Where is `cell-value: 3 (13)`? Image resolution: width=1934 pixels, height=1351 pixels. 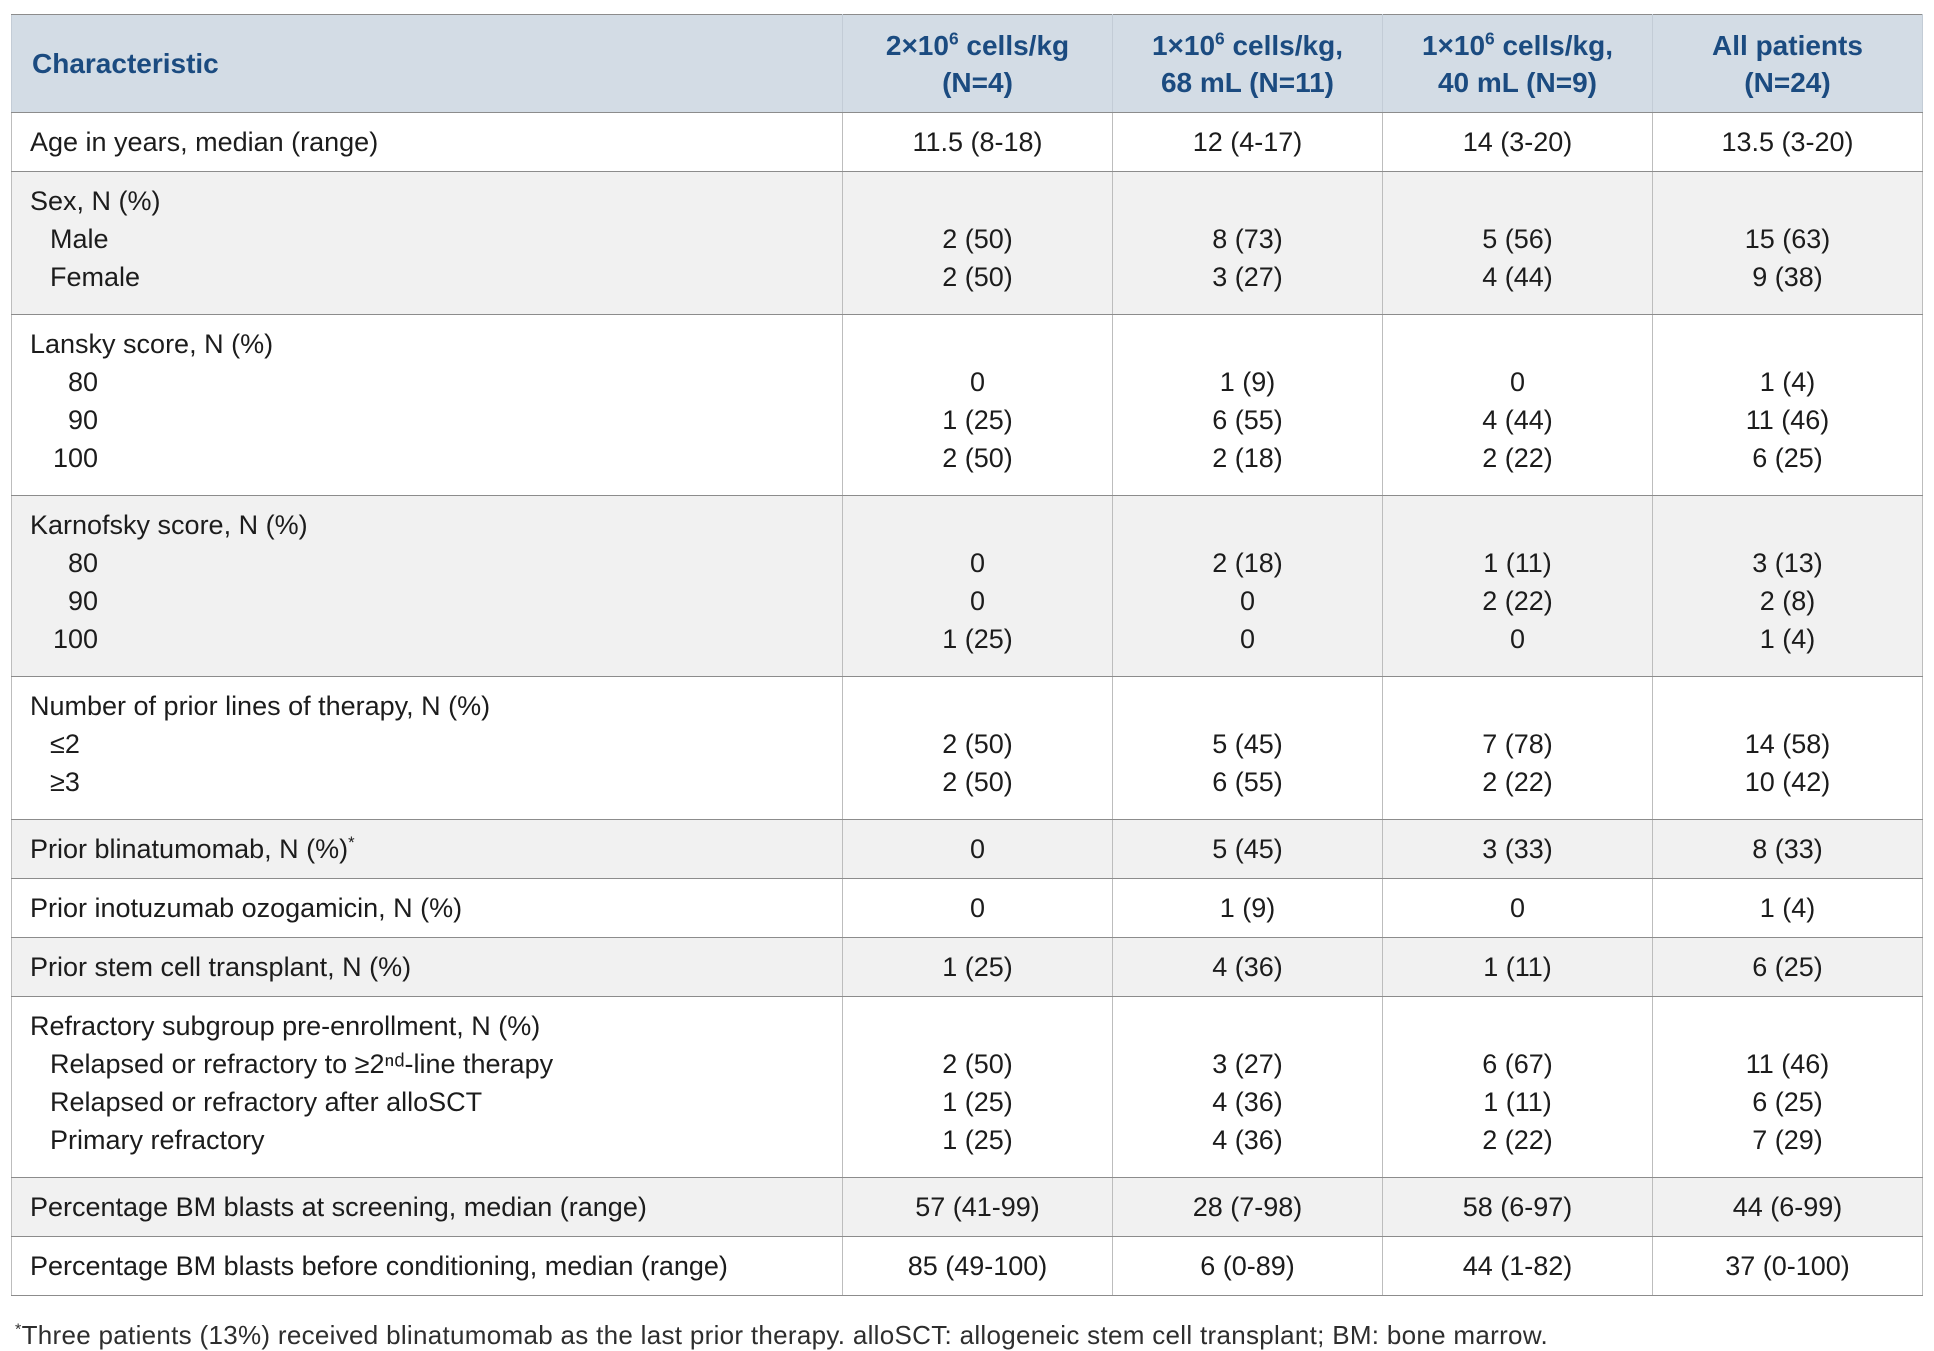 cell-value: 3 (13) is located at coordinates (1787, 563).